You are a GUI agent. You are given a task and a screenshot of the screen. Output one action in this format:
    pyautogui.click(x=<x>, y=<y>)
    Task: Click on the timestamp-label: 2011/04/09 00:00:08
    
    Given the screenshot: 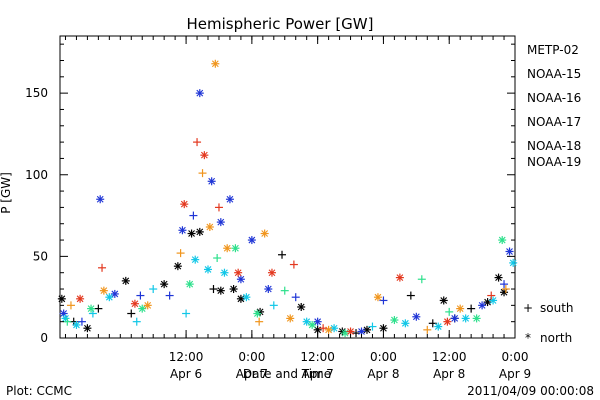 What is the action you would take?
    pyautogui.click(x=530, y=391)
    